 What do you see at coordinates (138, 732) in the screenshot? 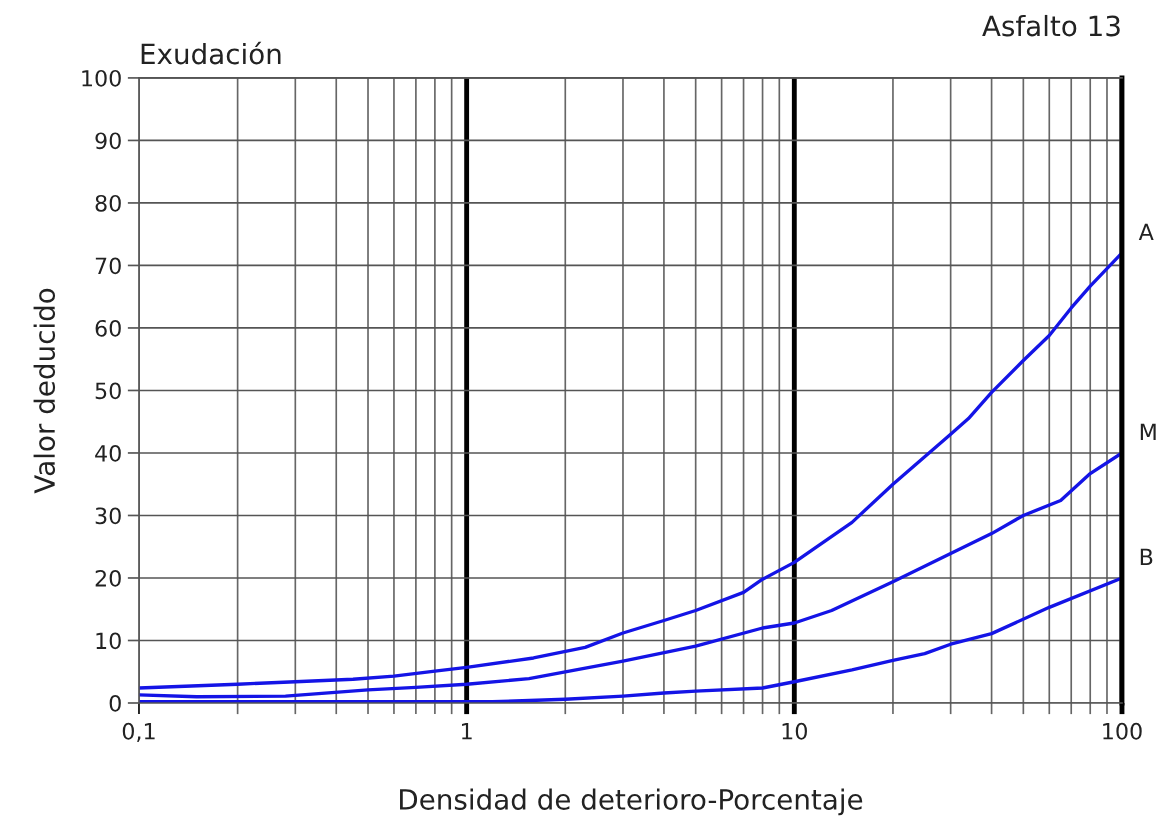
I see `x-tick-label: 0,1` at bounding box center [138, 732].